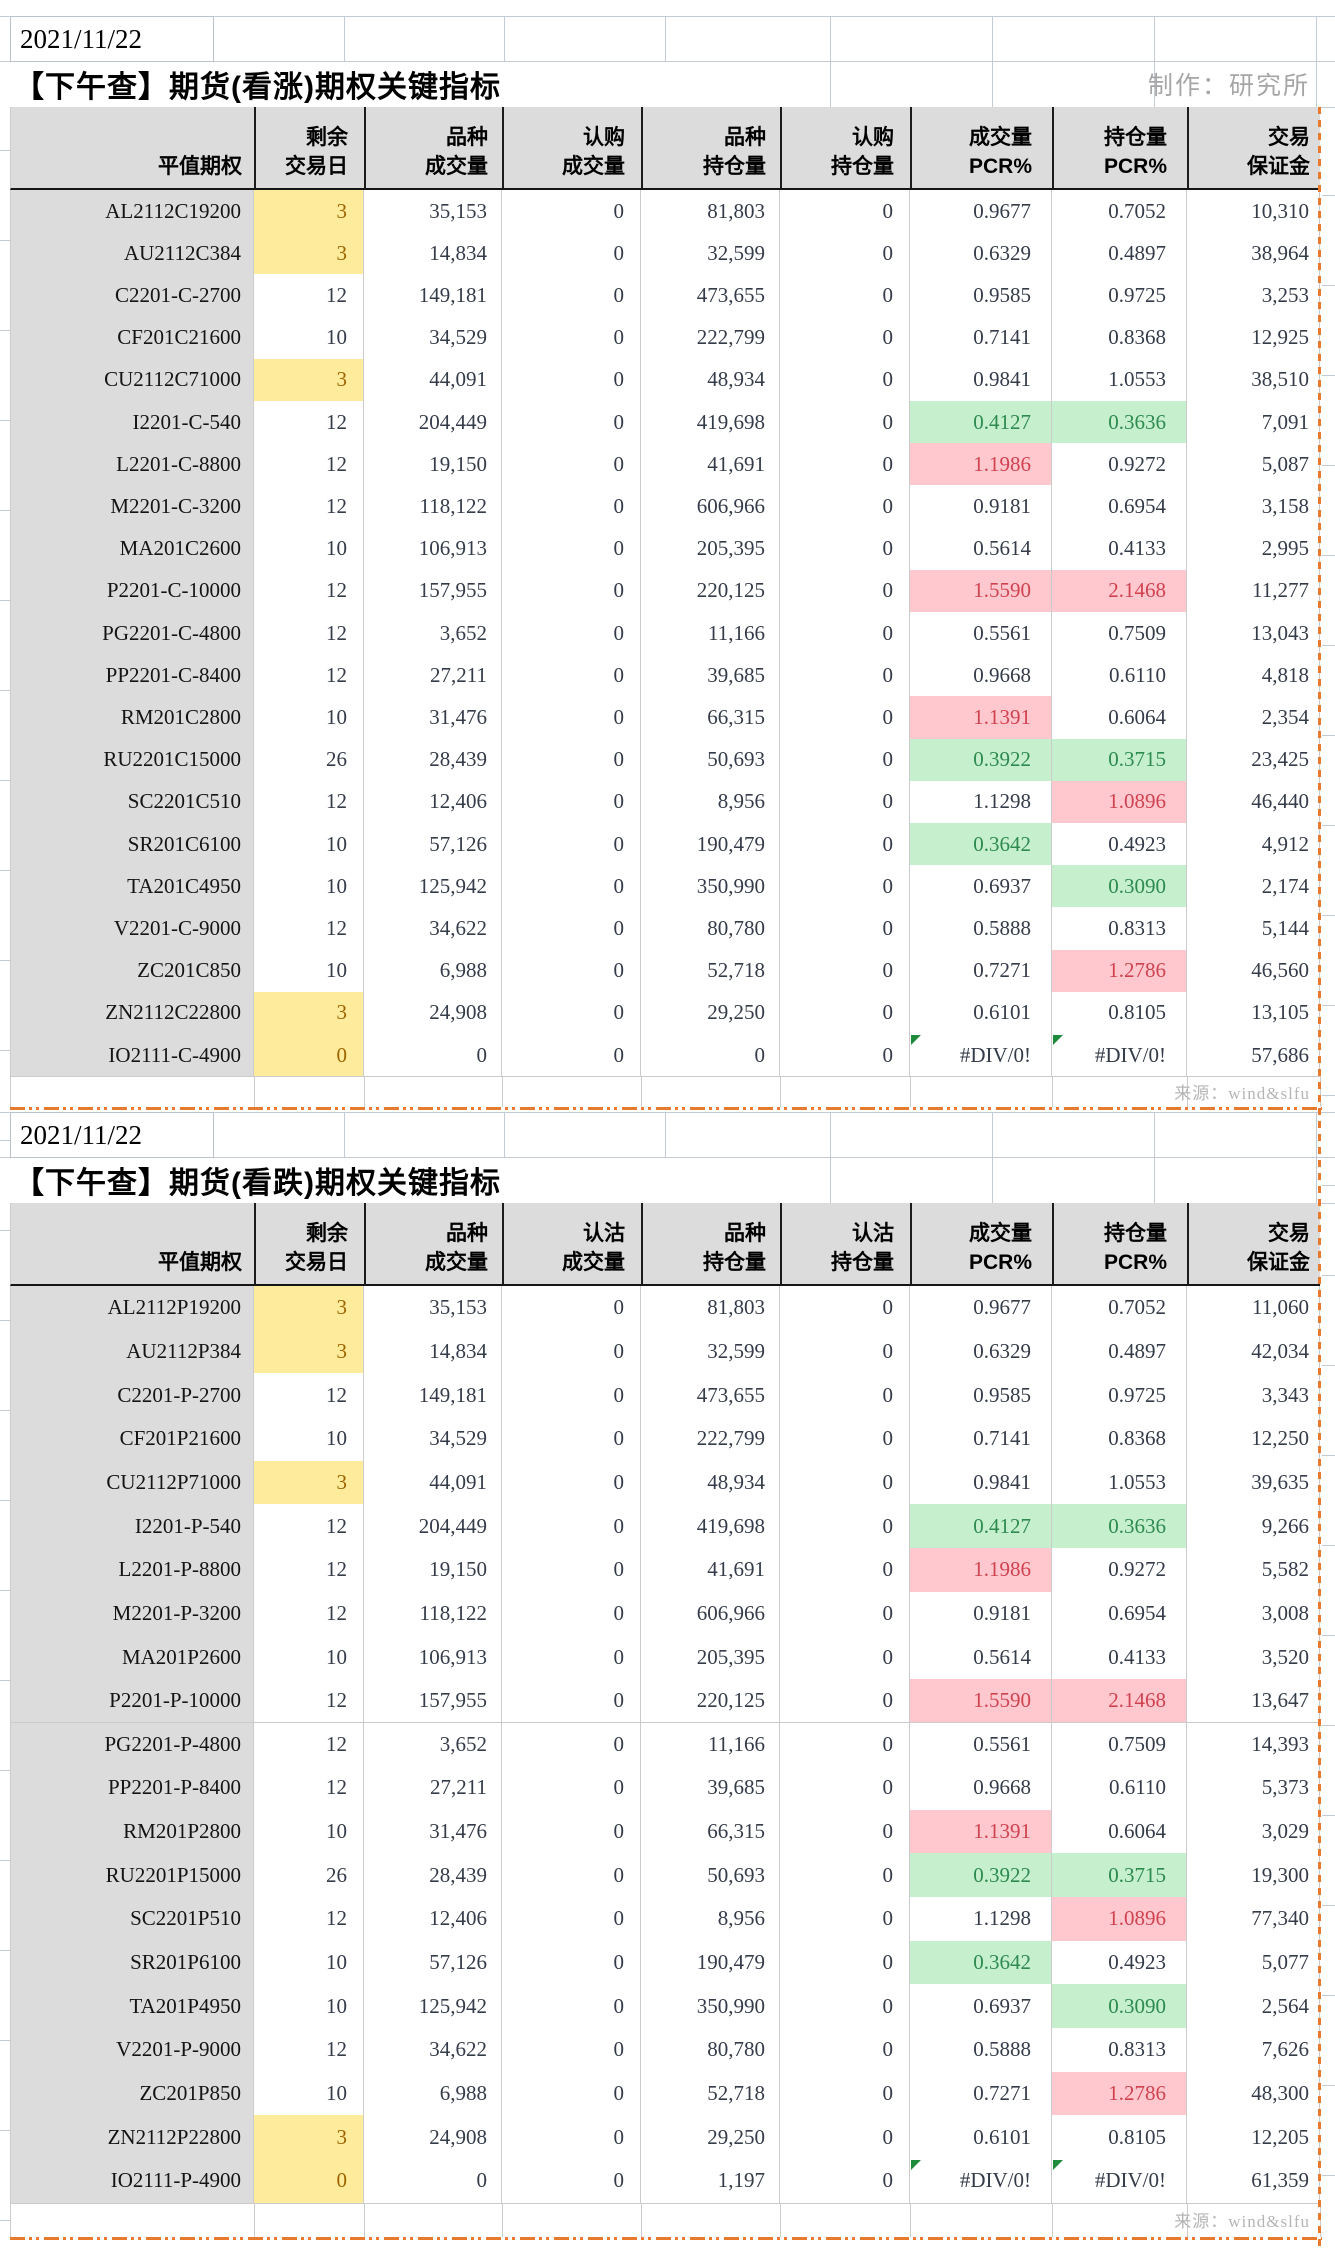 The image size is (1335, 2251). I want to click on oi-pcr-cell: 1.0553, so click(1119, 380).